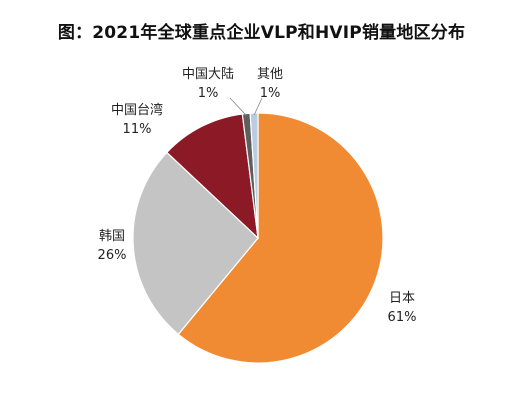 The height and width of the screenshot is (404, 523). Describe the element at coordinates (195, 243) in the screenshot. I see `pie-slice-korea` at that location.